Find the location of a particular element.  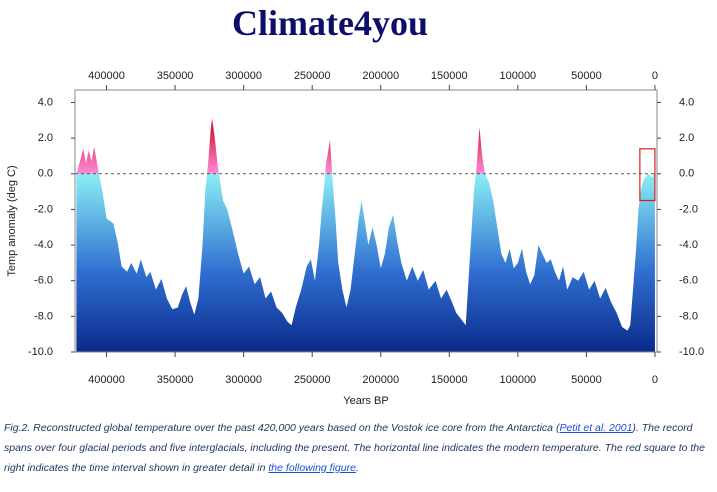

caption-text: . is located at coordinates (357, 468).